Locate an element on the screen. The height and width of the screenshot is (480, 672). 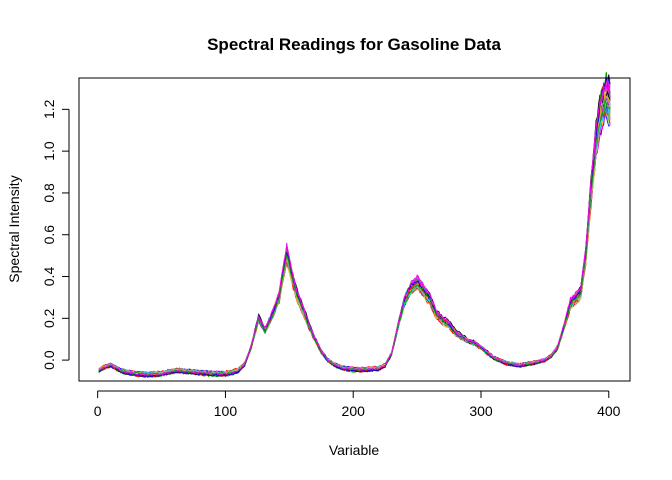
y-tick-label: 1.0 is located at coordinates (49, 151).